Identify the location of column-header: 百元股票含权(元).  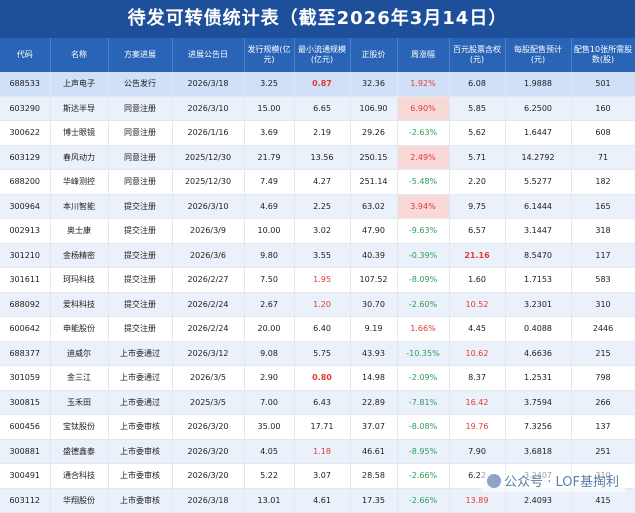
(477, 55).